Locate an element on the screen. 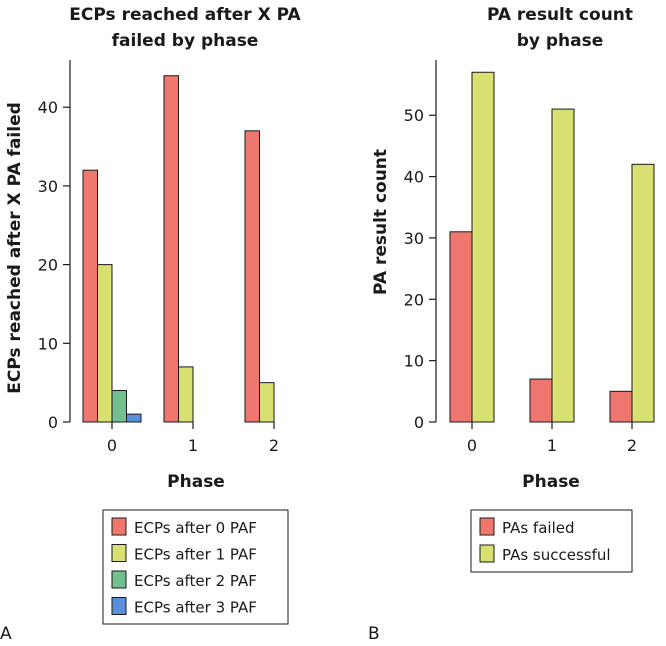  panel-b-x-ticks: 0 1 2 is located at coordinates (552, 438).